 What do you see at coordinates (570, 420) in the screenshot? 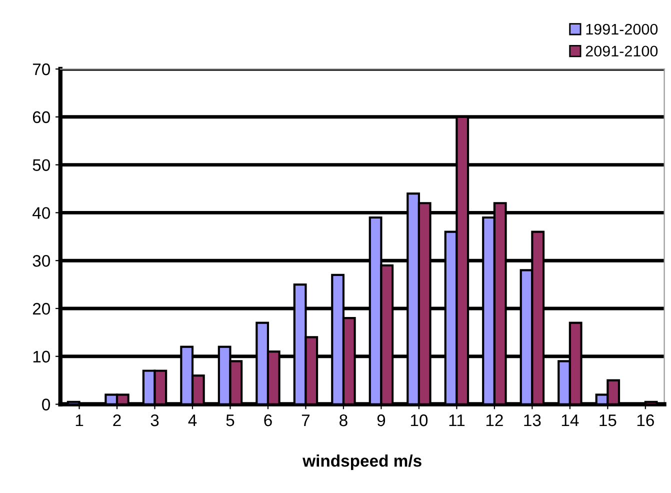
I see `x-tick-label: 14` at bounding box center [570, 420].